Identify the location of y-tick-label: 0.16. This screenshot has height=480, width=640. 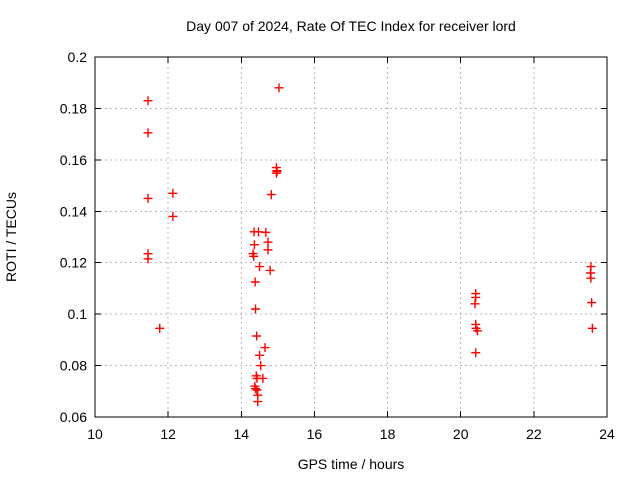
(73, 160).